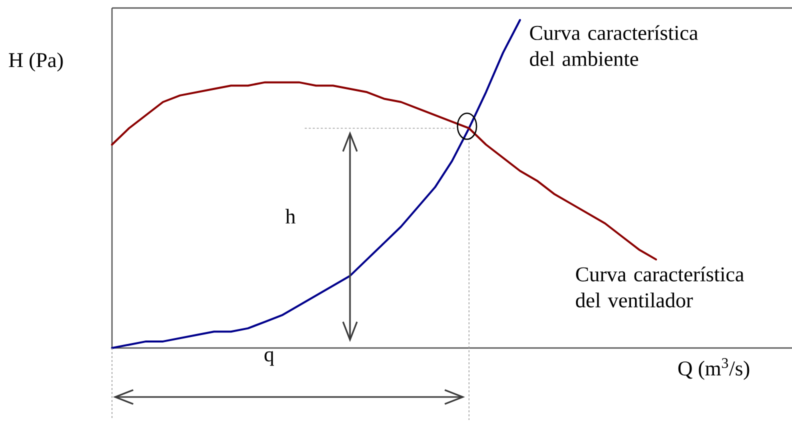 This screenshot has height=424, width=792. Describe the element at coordinates (35, 62) in the screenshot. I see `y-axis-title: H (Pa)` at that location.